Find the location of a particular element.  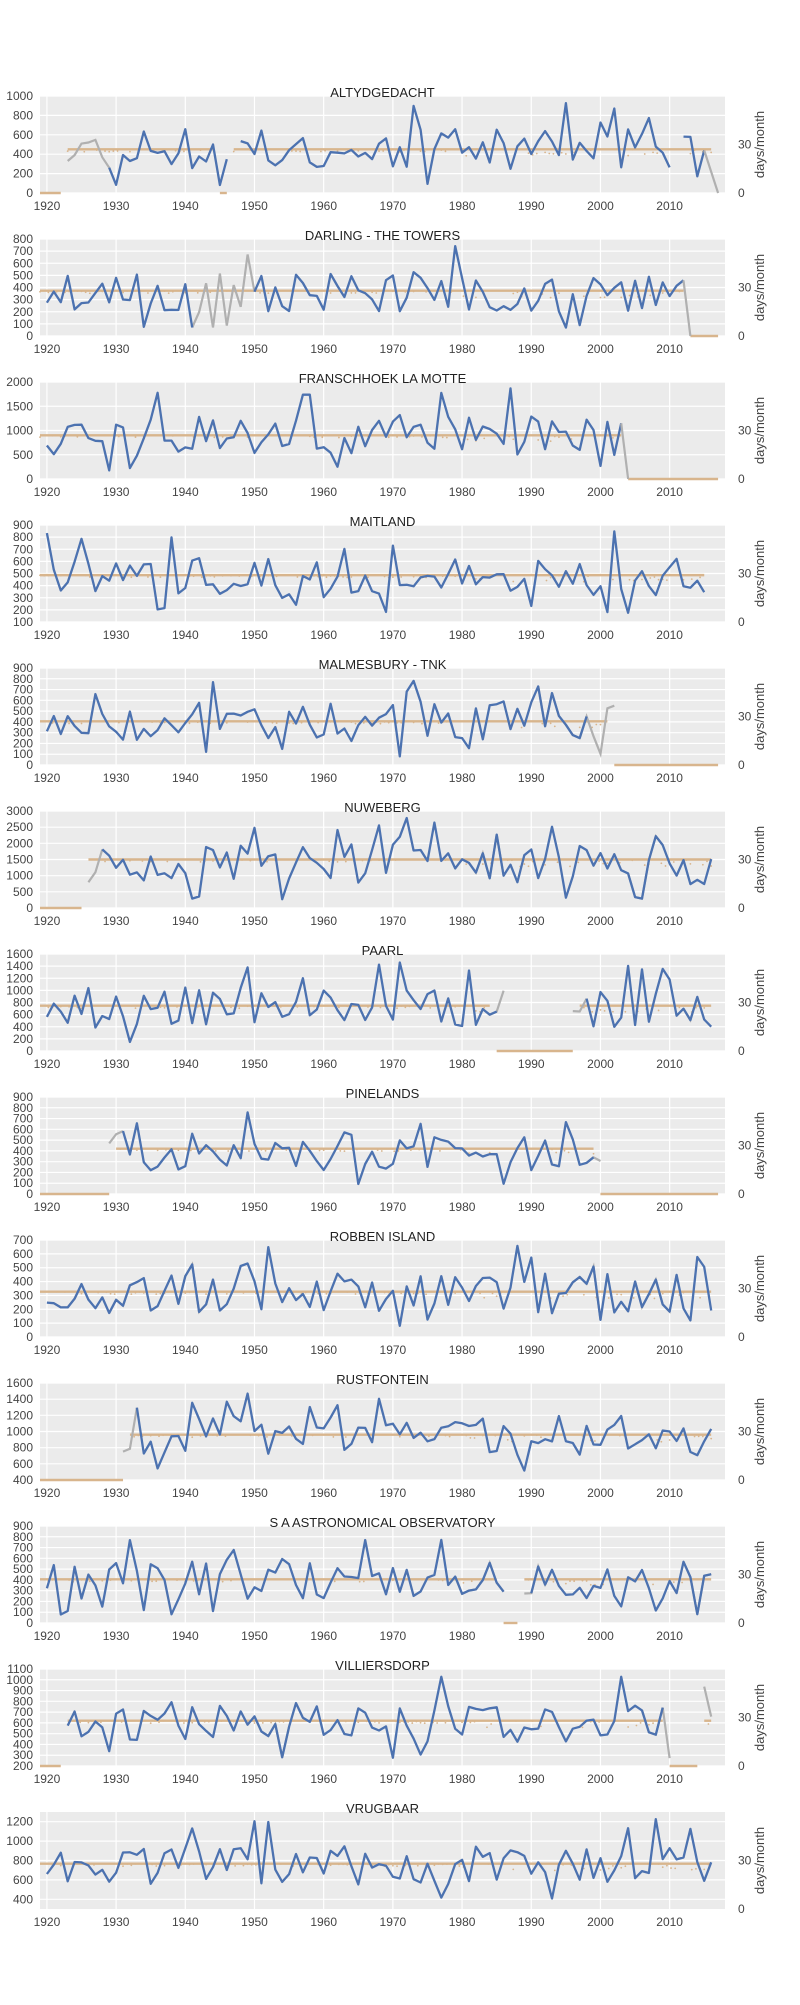

plot-area is located at coordinates (382, 1574).